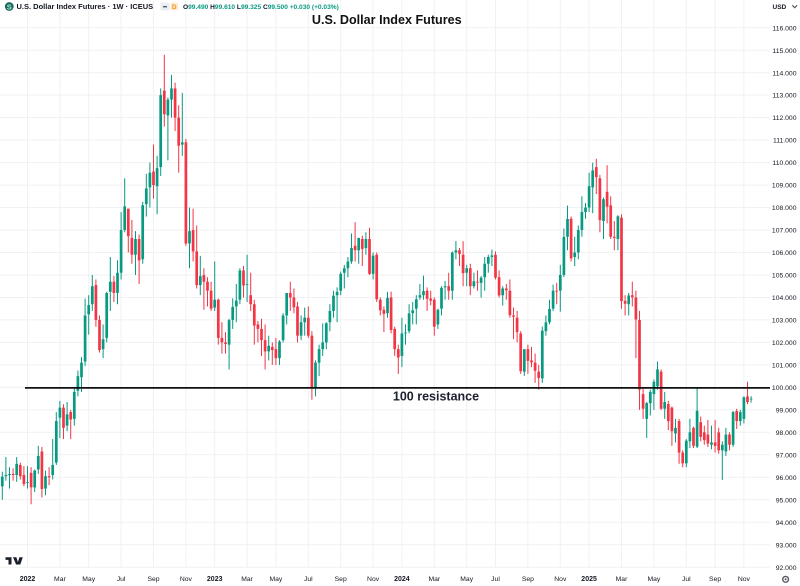 This screenshot has height=586, width=800. What do you see at coordinates (784, 73) in the screenshot?
I see `svg-text: 114.000` at bounding box center [784, 73].